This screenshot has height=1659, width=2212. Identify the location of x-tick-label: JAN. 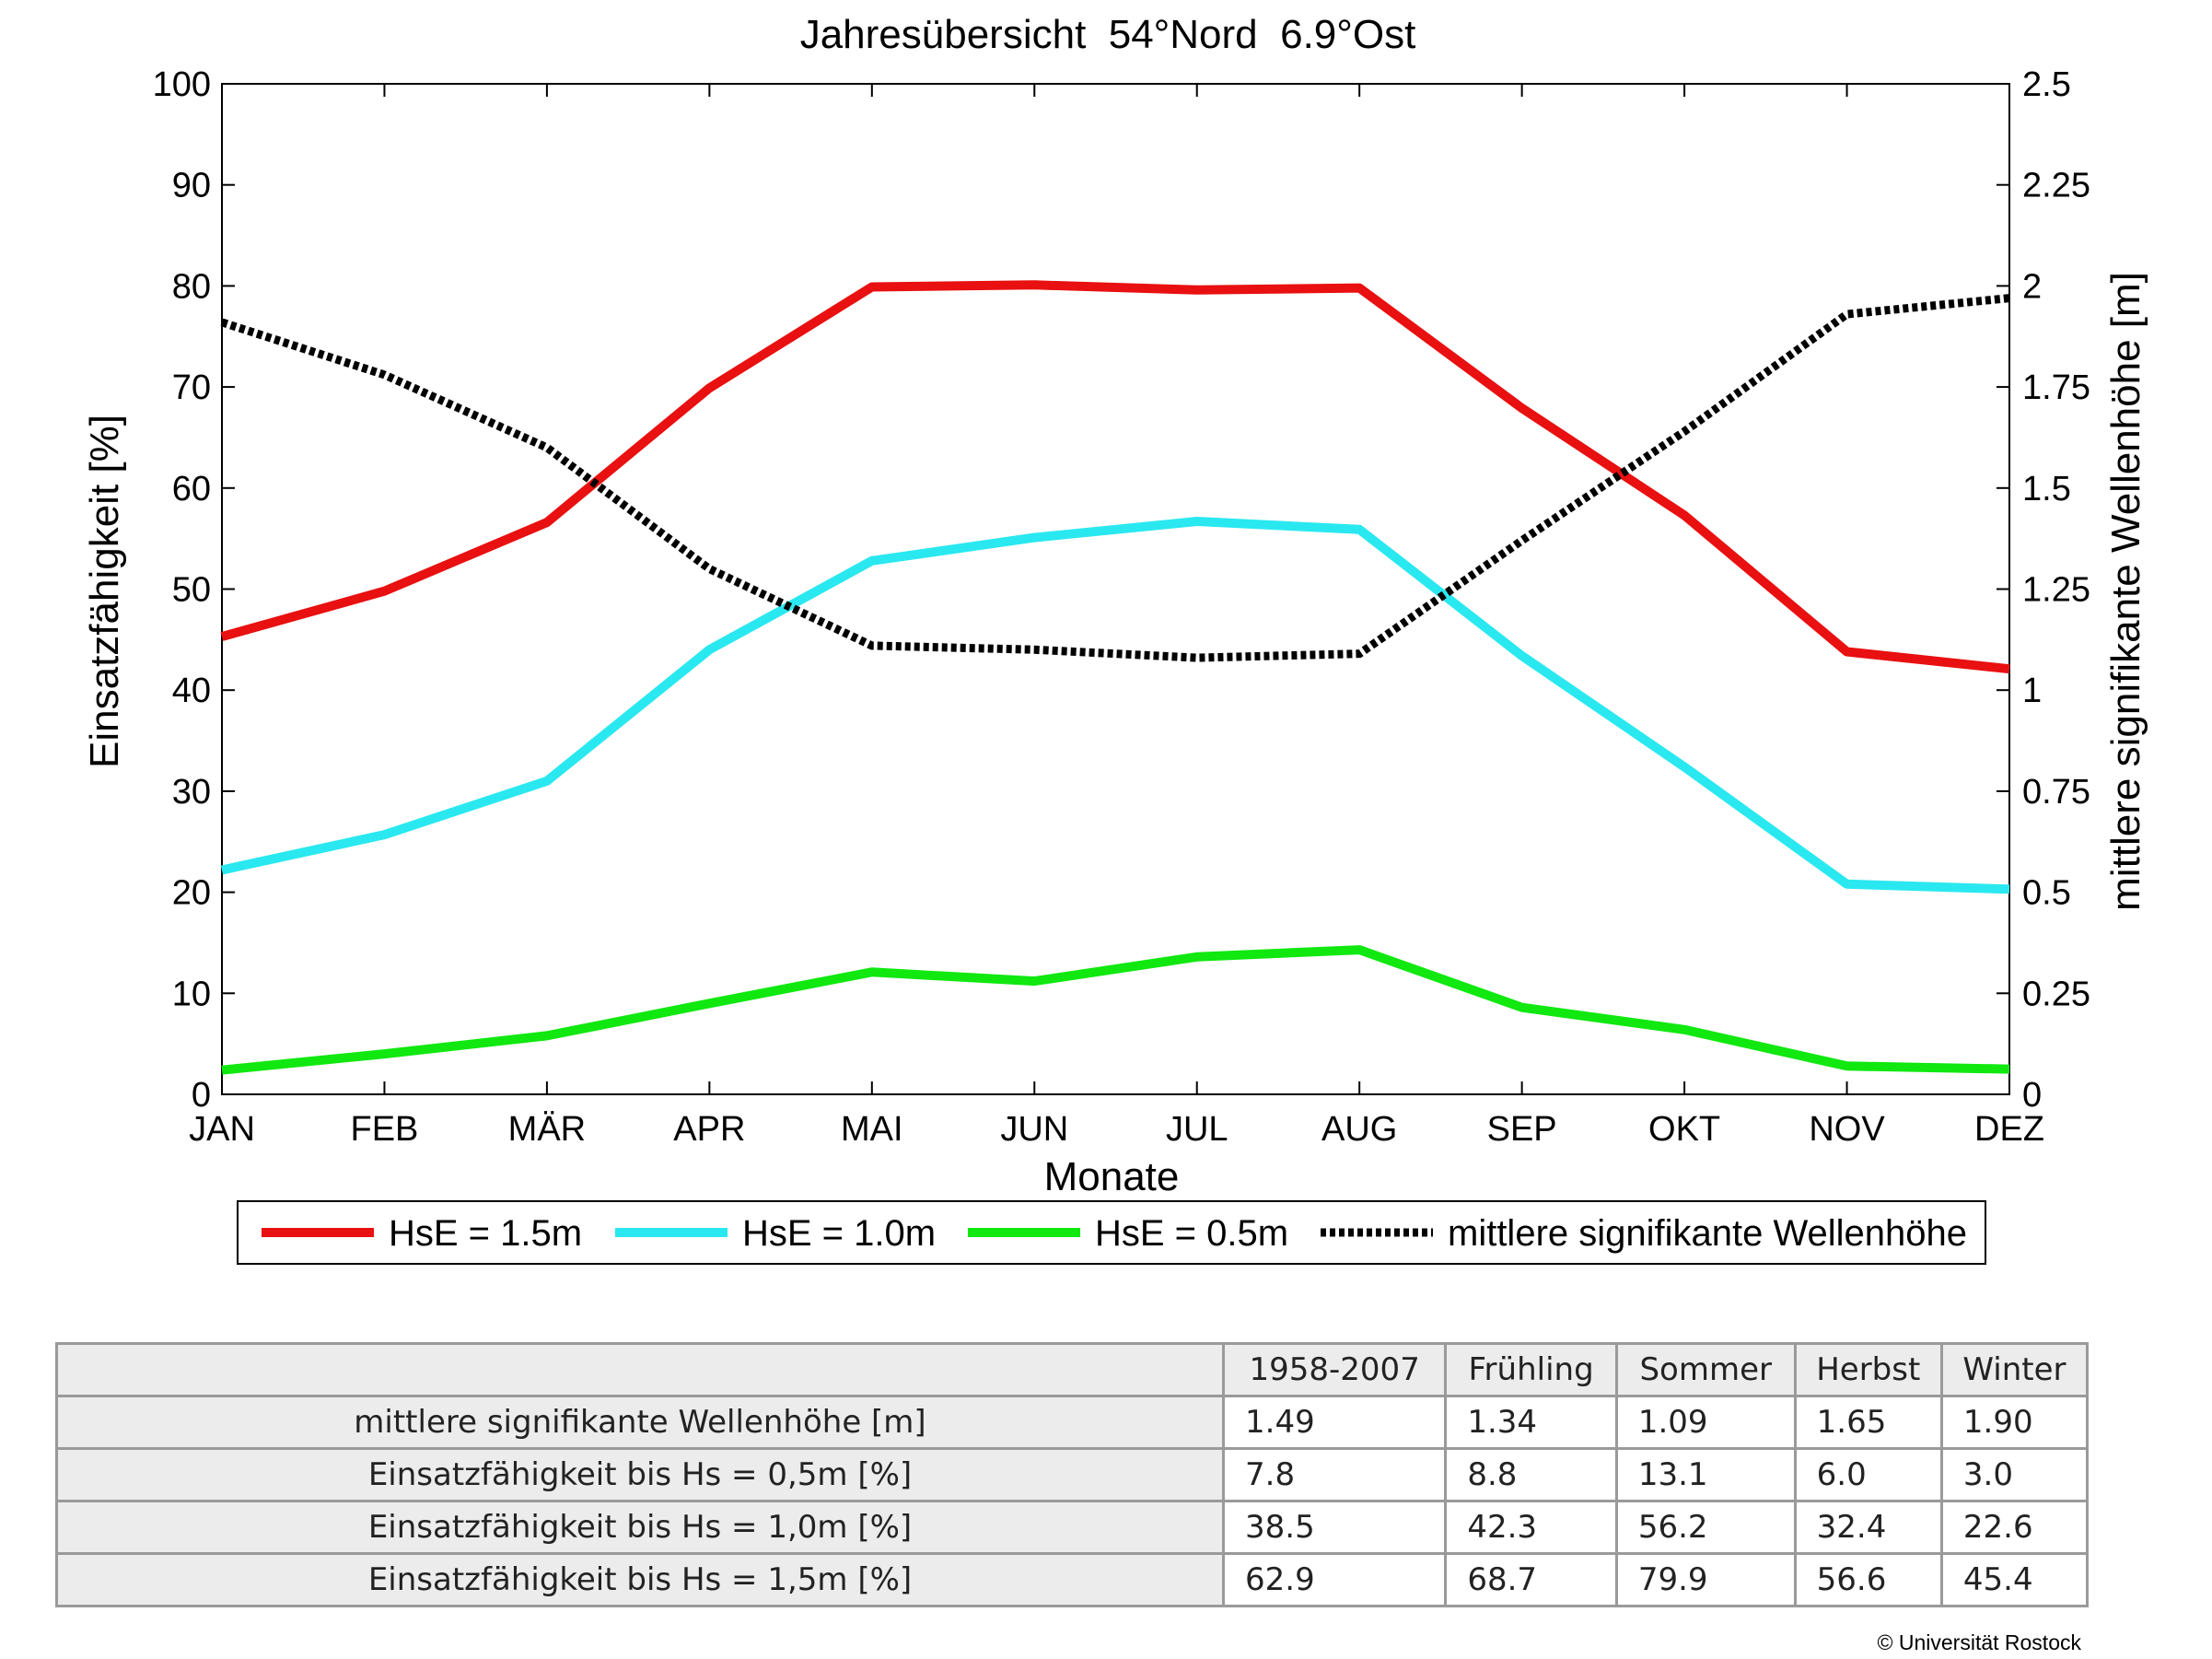
(222, 1129).